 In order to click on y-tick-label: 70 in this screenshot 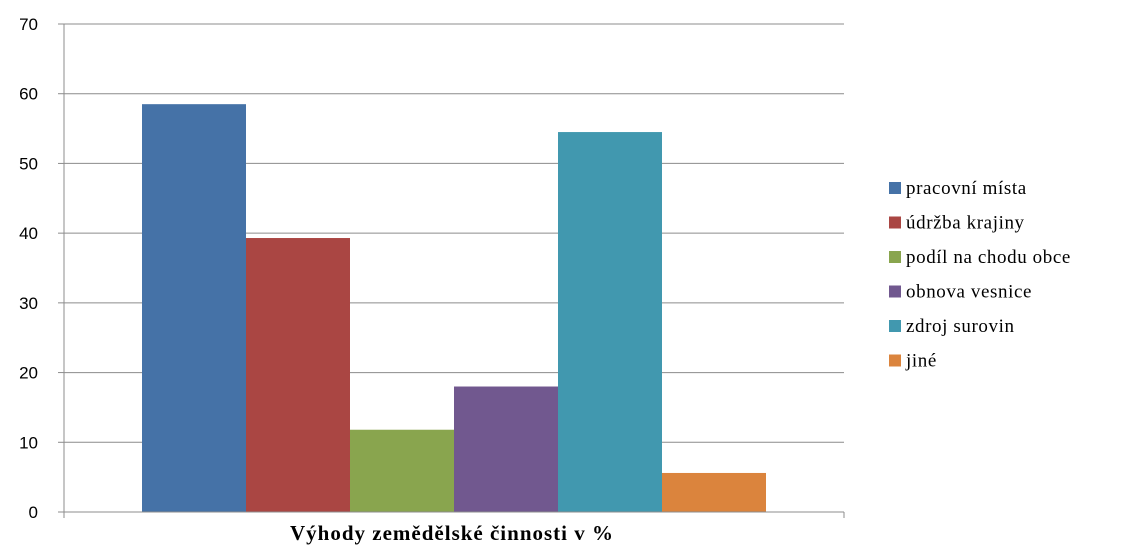, I will do `click(28, 24)`.